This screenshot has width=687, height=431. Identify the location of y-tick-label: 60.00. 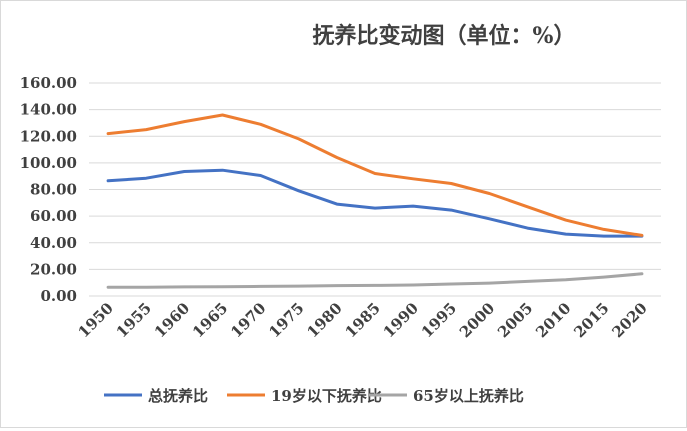
(53, 216).